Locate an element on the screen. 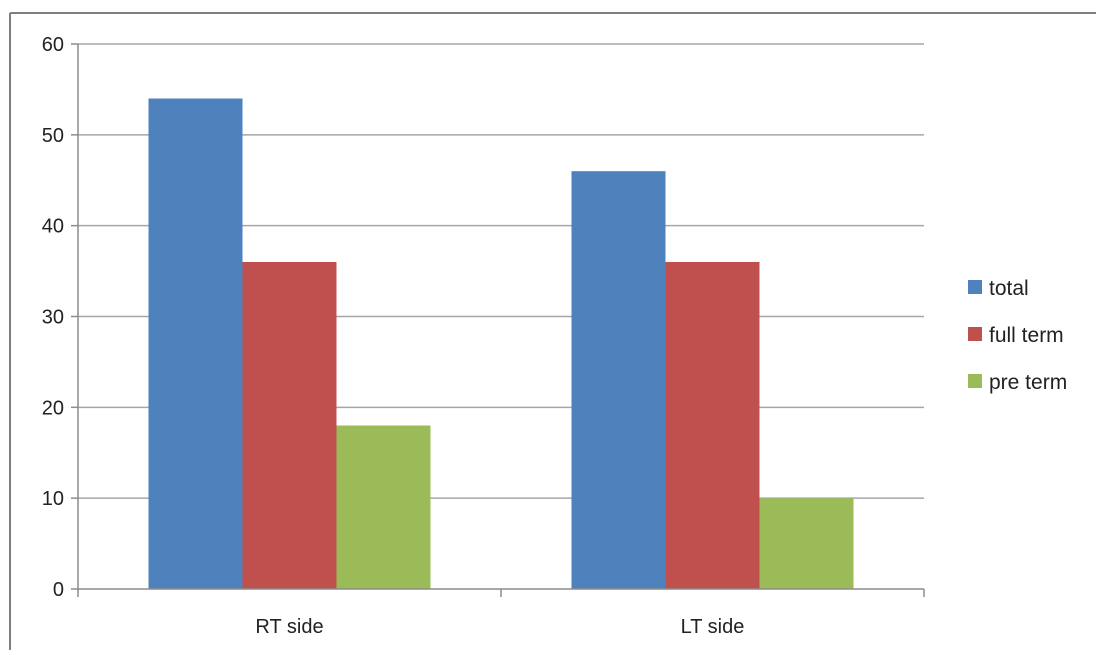 The height and width of the screenshot is (655, 1096). bar-total-rt-side is located at coordinates (195, 343).